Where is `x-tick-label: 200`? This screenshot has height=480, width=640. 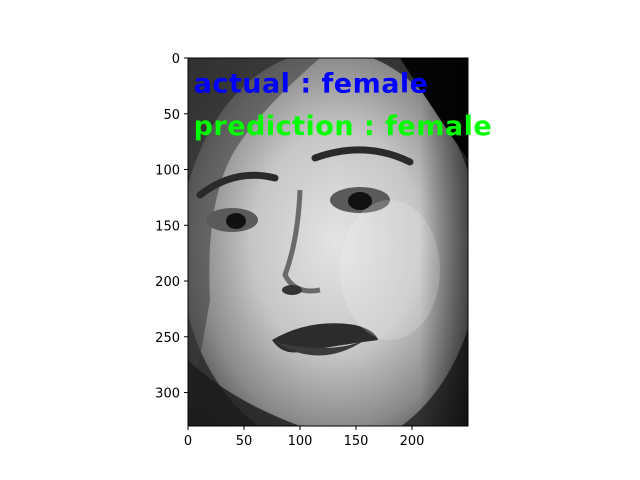 x-tick-label: 200 is located at coordinates (412, 441).